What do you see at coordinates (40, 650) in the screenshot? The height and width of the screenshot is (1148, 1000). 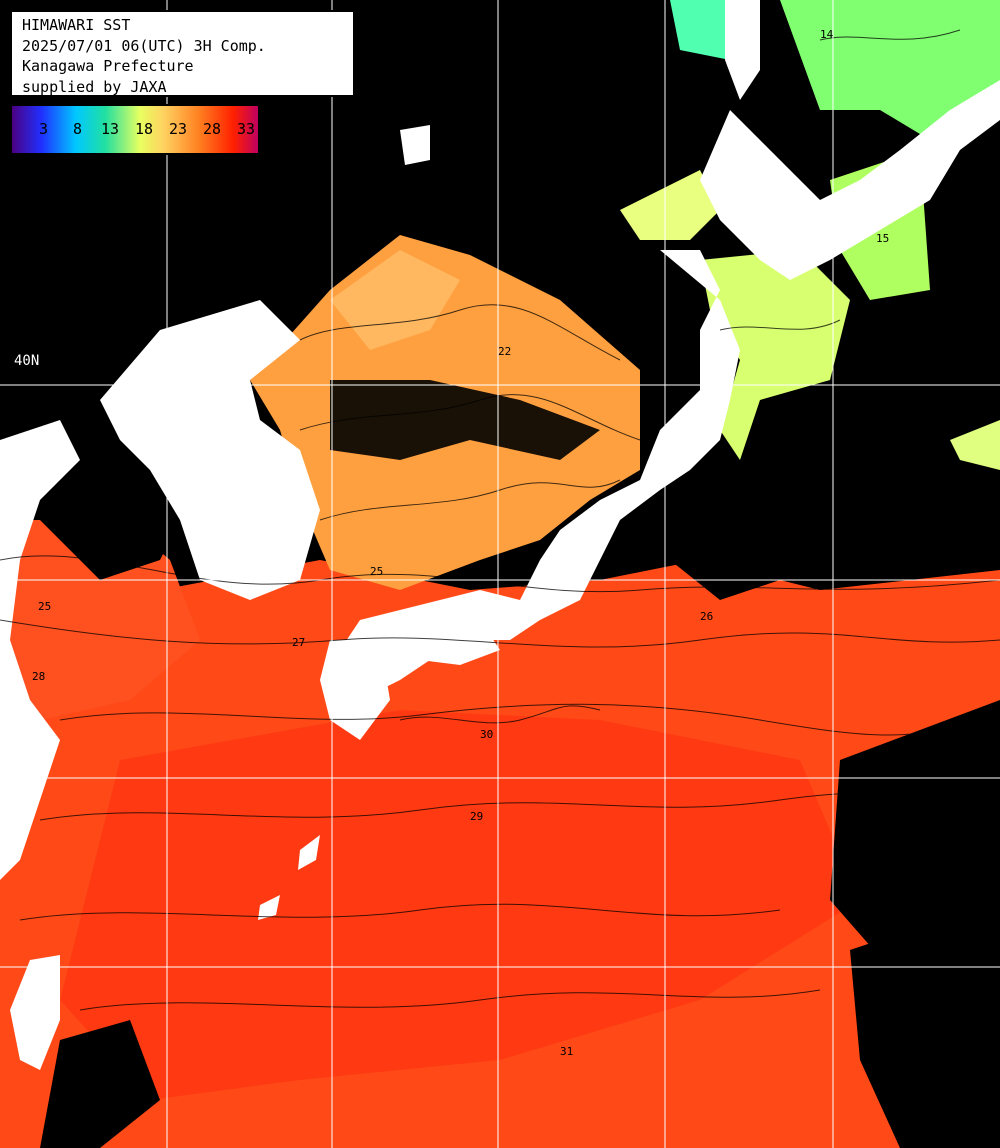 I see `land-china-coast` at bounding box center [40, 650].